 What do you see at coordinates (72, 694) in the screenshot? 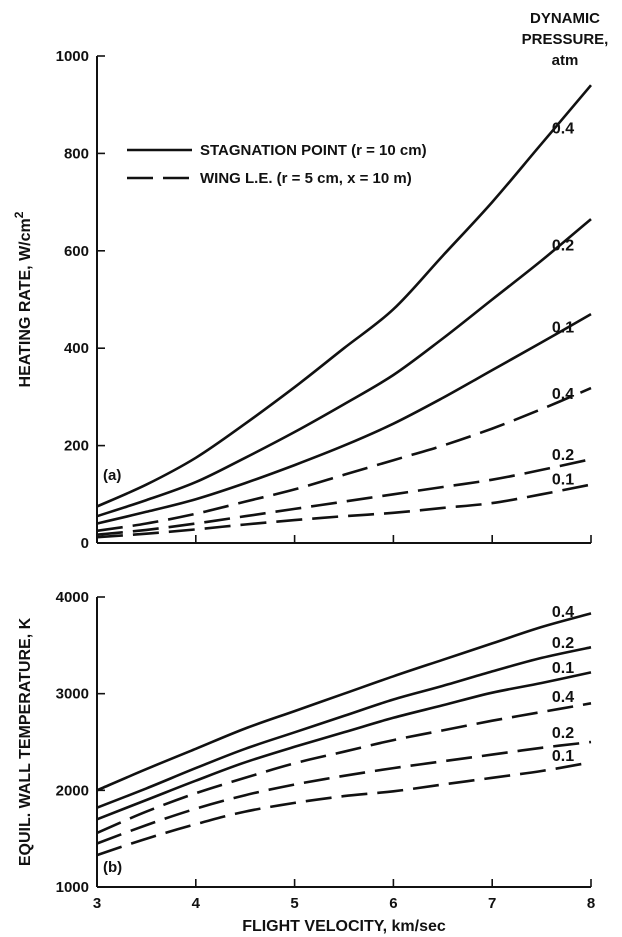
I see `y-tick-label: 3000` at bounding box center [72, 694].